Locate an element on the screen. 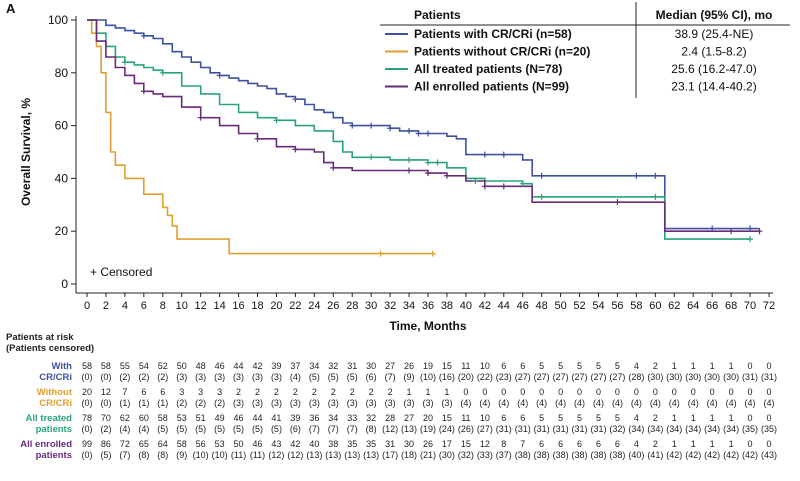 The image size is (800, 481). x-tick-label: 0 is located at coordinates (87, 306).